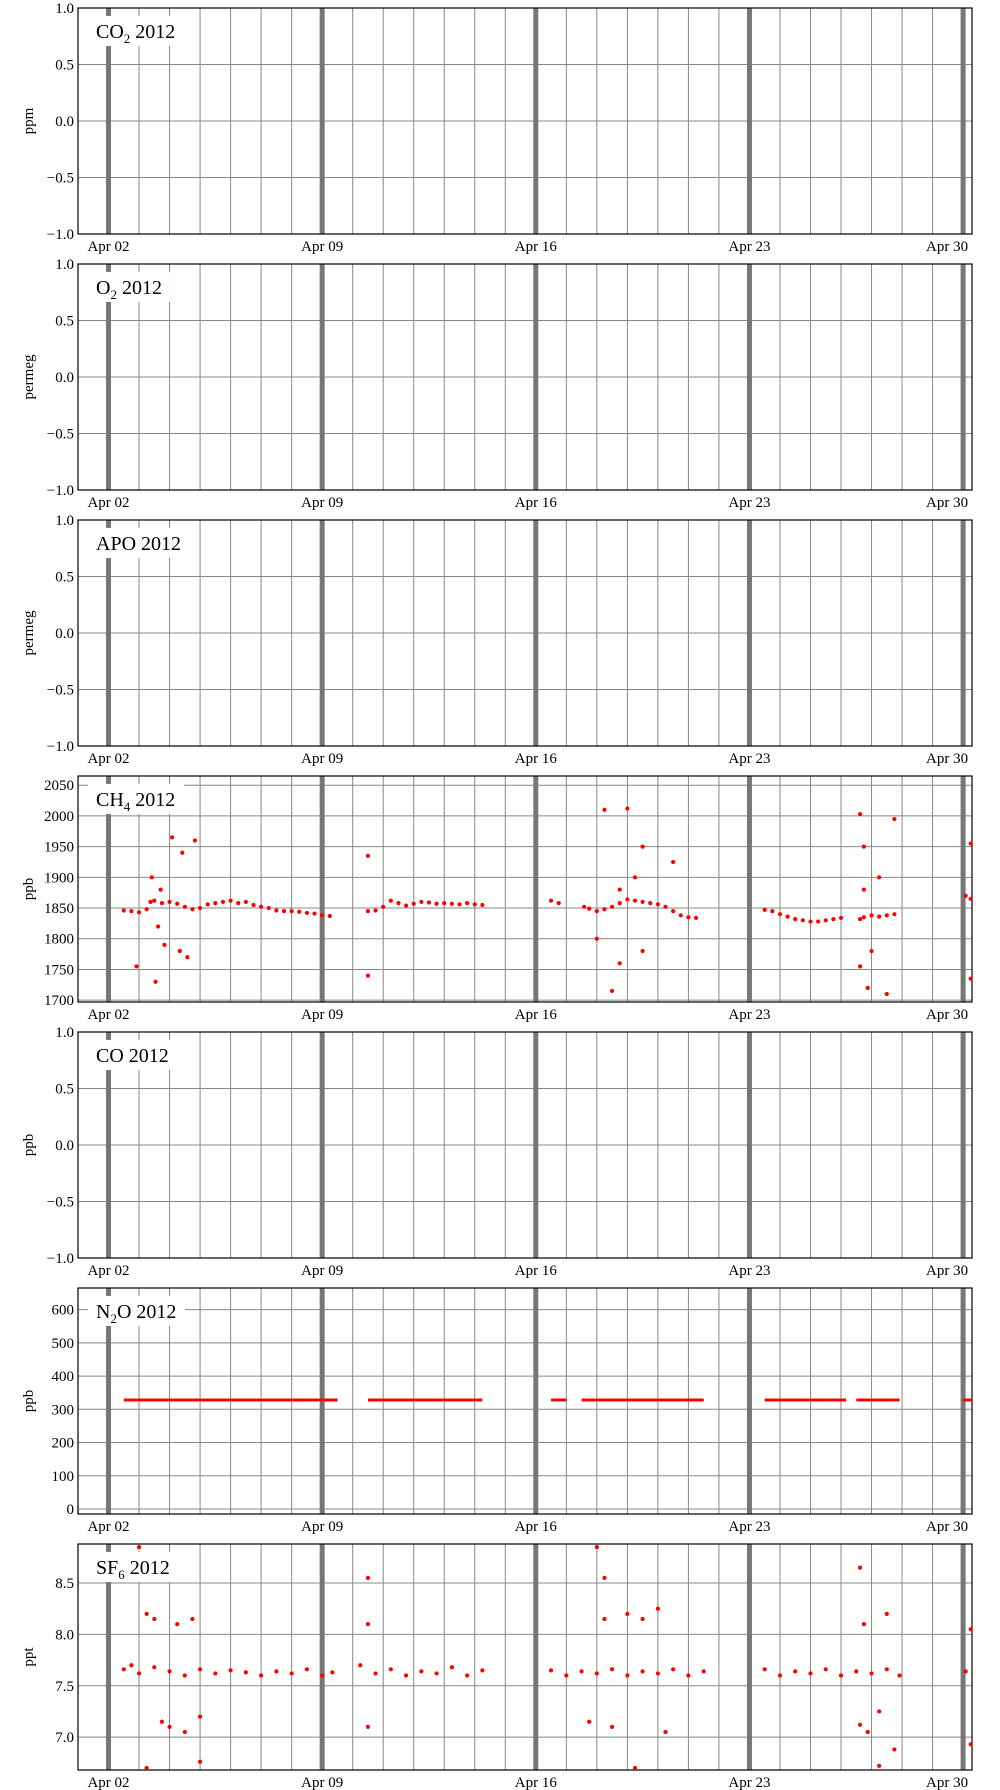 This screenshot has width=1000, height=1790. Describe the element at coordinates (127, 806) in the screenshot. I see `title-subscript: 4` at that location.